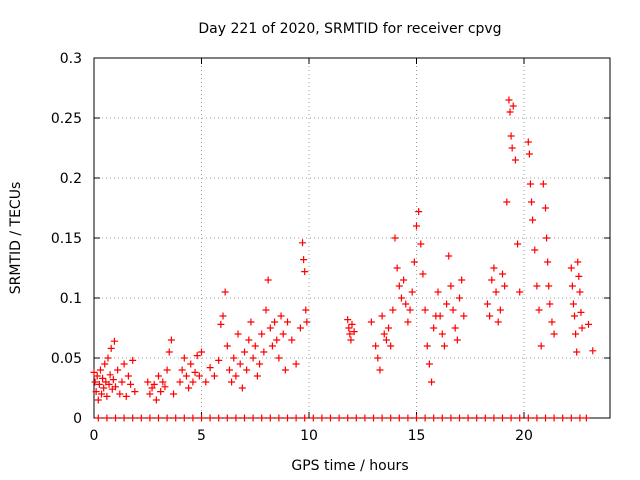 This screenshot has width=640, height=480. I want to click on y-axis-label: SRMTID / TECUs, so click(16, 238).